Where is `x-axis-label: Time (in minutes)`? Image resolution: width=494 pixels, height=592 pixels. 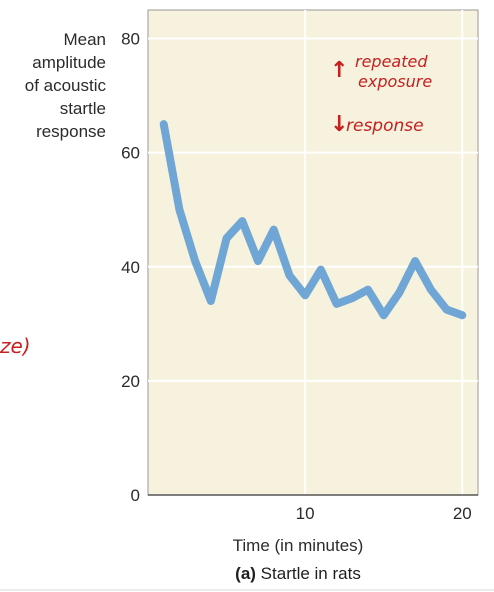 x-axis-label: Time (in minutes) is located at coordinates (298, 545).